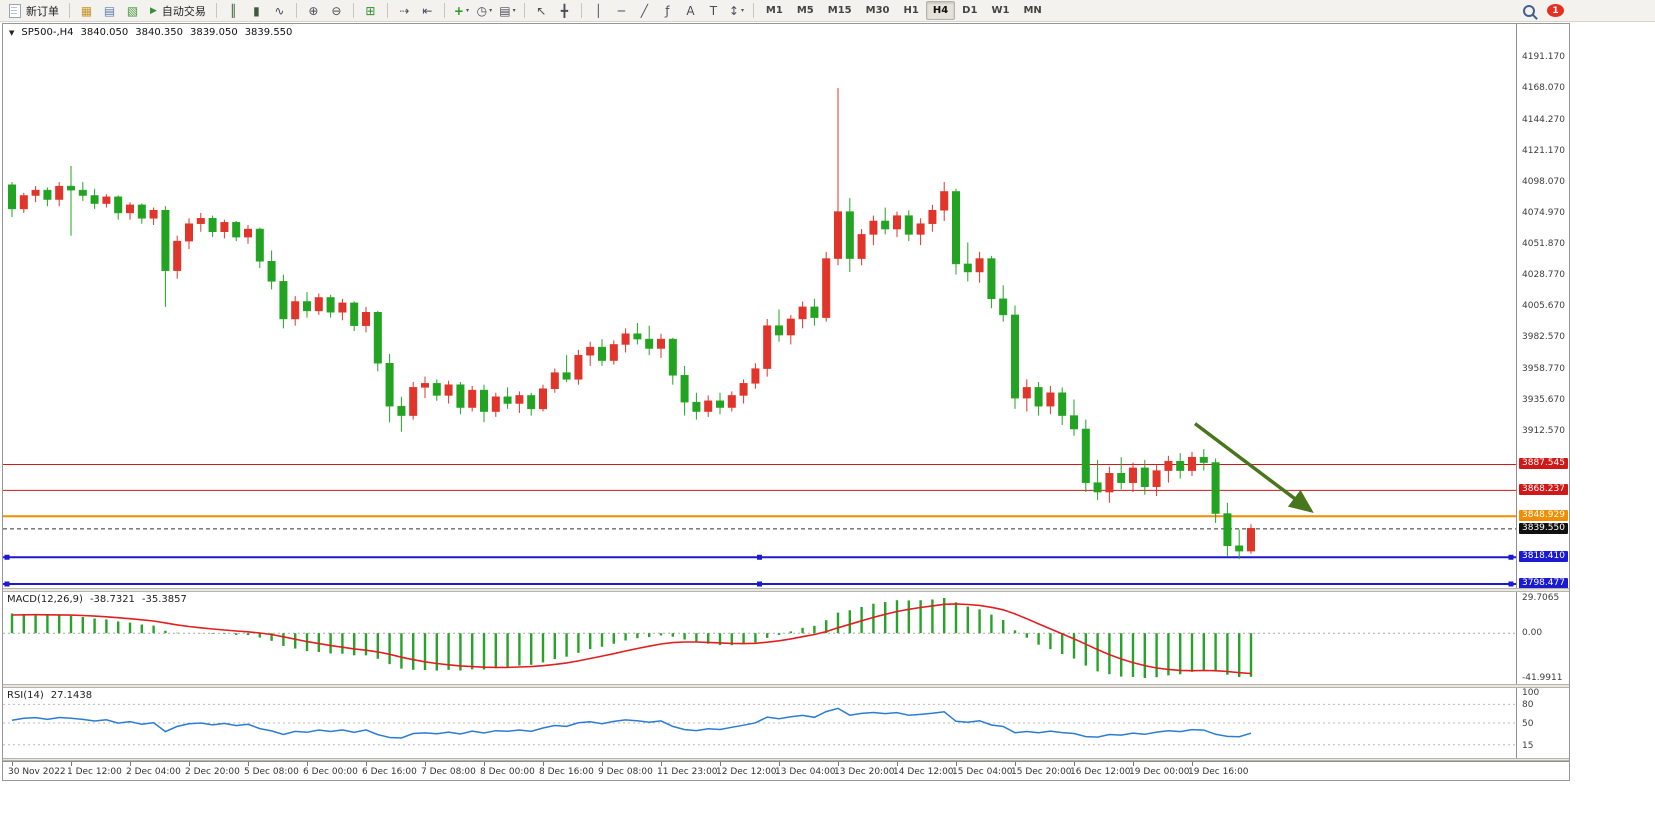 The width and height of the screenshot is (1655, 823). Describe the element at coordinates (1543, 399) in the screenshot. I see `price-tick: 3935.670` at that location.